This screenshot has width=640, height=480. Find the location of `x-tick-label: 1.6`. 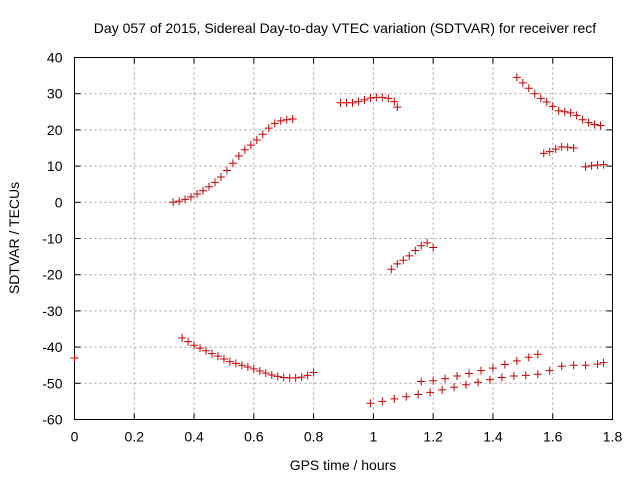

x-tick-label: 1.6 is located at coordinates (553, 437).